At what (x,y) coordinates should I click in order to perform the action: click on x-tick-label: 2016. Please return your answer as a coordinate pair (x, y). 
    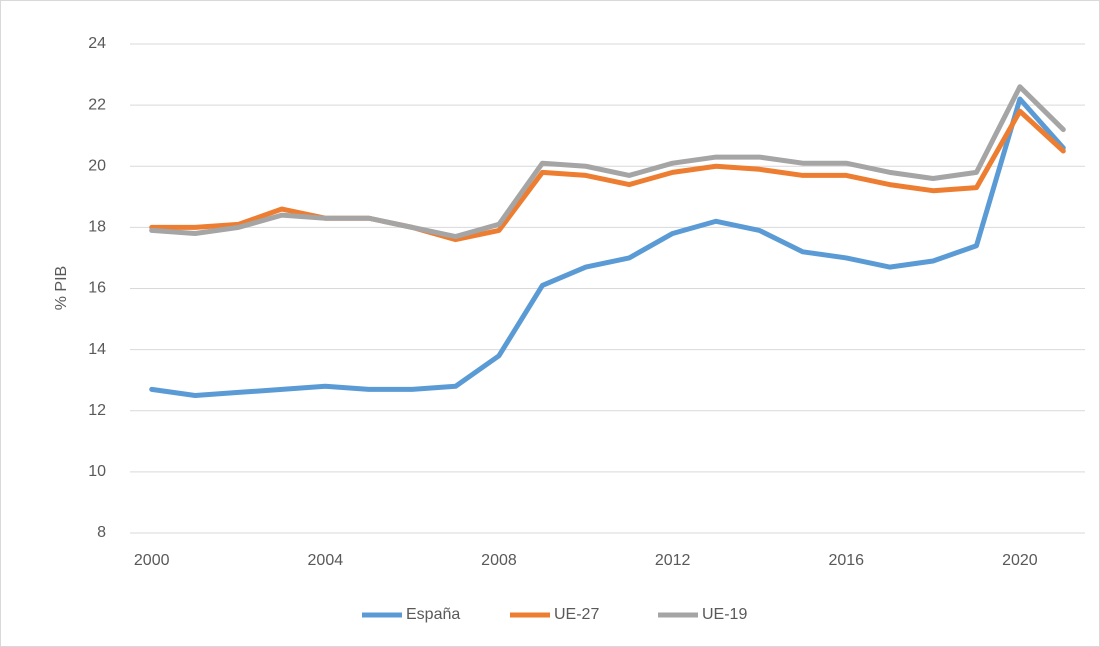
    Looking at the image, I should click on (846, 560).